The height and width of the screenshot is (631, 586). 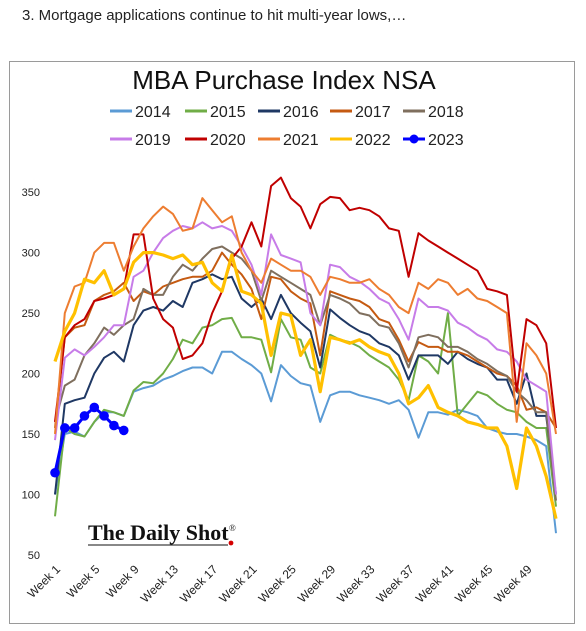 I want to click on legend: 2014 2015 2016 2017 2018 2019 2020 2021 2022 2023, so click(x=287, y=126).